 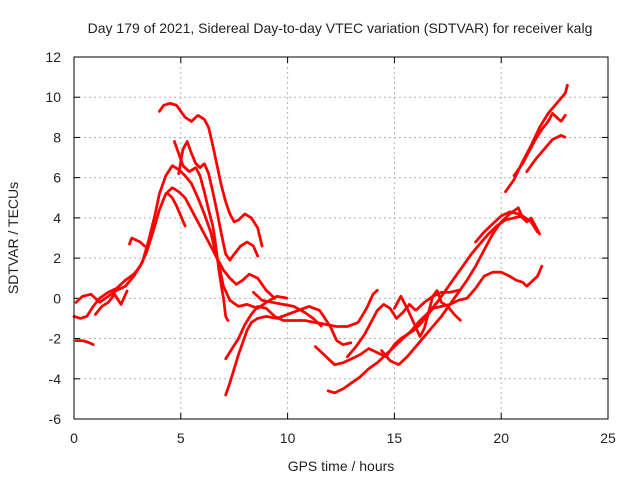 I want to click on x-tick-label: 25, so click(x=608, y=438).